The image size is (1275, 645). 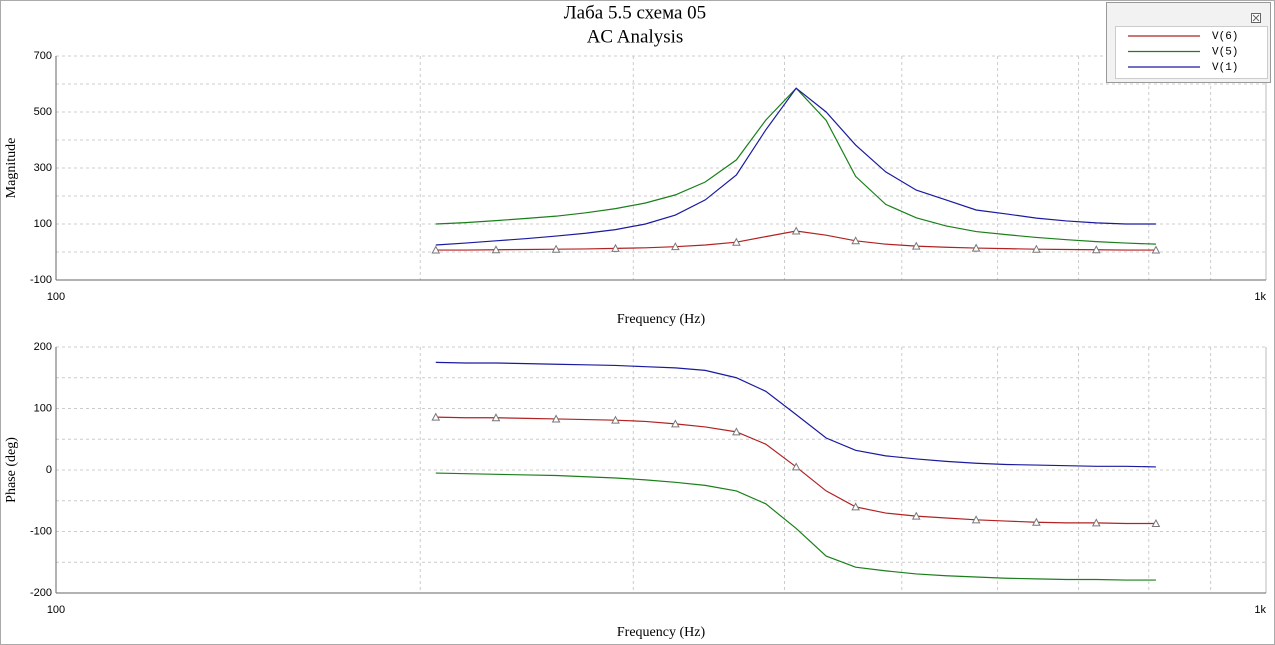 I want to click on y-tick-label: 700, so click(x=43, y=56).